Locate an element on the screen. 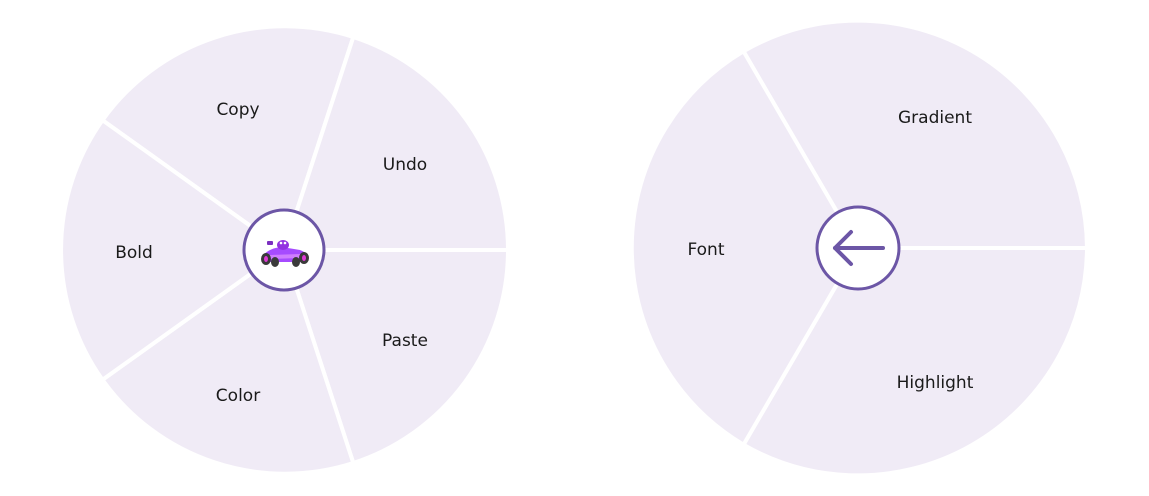 This screenshot has height=496, width=1149. menu-item-highlight is located at coordinates (915, 362).